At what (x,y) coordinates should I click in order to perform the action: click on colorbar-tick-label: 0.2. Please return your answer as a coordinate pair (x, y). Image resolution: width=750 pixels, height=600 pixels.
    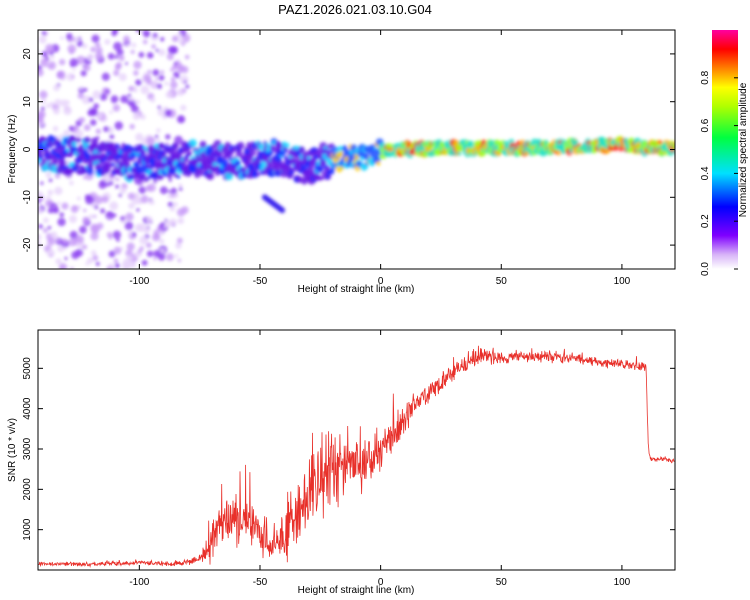
    Looking at the image, I should click on (705, 221).